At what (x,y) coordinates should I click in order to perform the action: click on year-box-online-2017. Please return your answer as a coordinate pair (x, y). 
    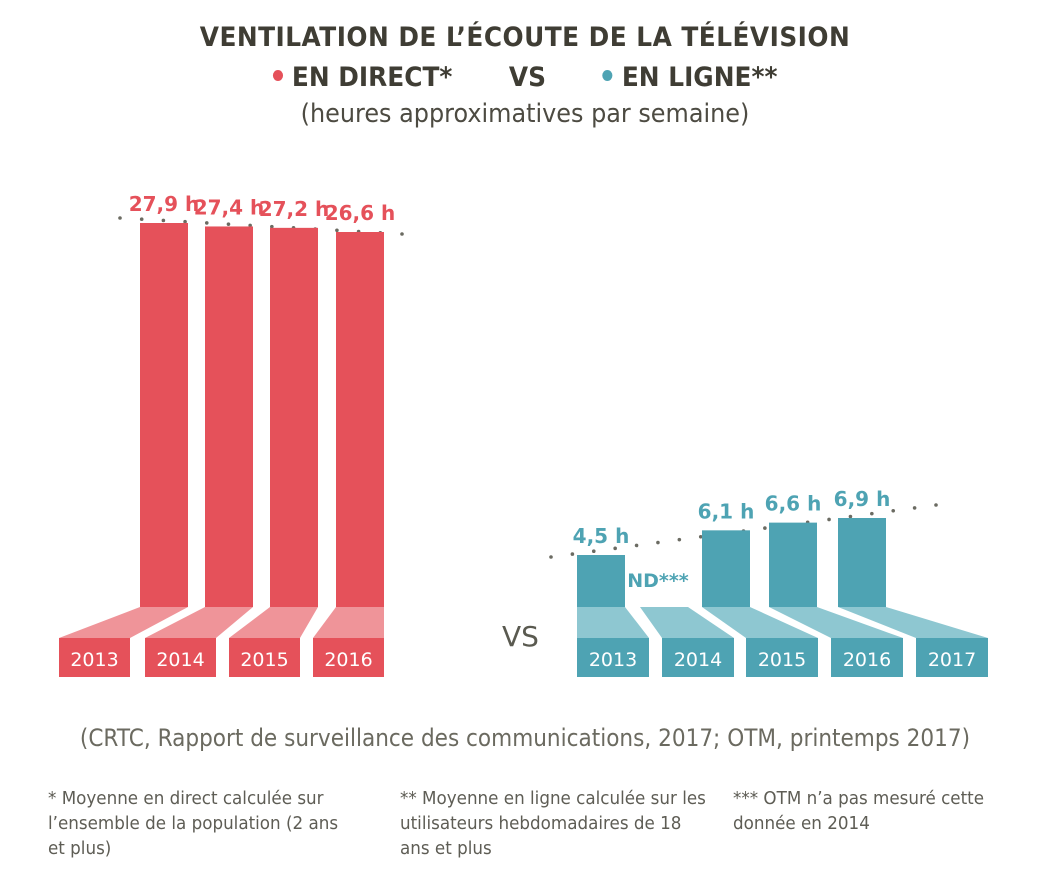
    Looking at the image, I should click on (952, 657).